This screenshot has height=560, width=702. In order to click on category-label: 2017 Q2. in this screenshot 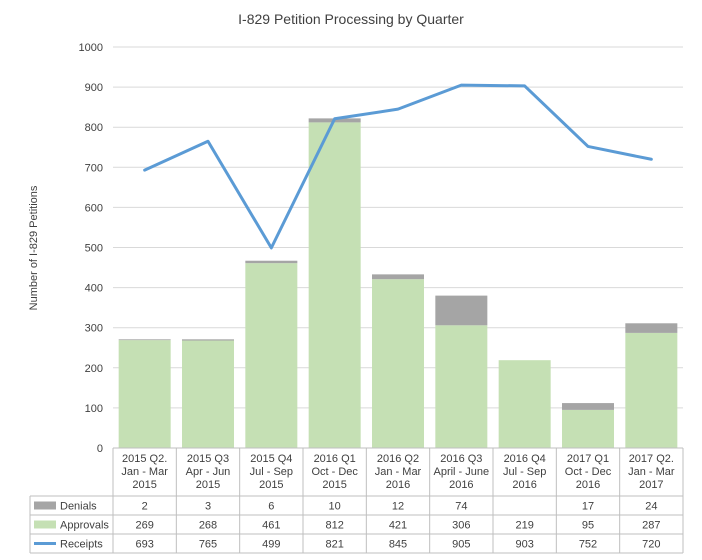, I will do `click(651, 459)`.